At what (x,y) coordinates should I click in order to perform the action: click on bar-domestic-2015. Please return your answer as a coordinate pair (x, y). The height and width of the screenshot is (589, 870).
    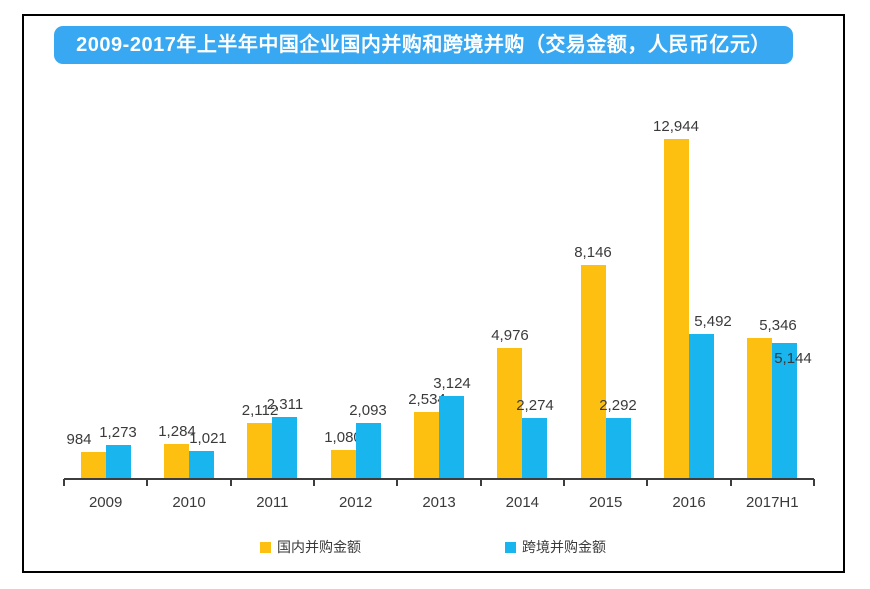
    Looking at the image, I should click on (593, 371).